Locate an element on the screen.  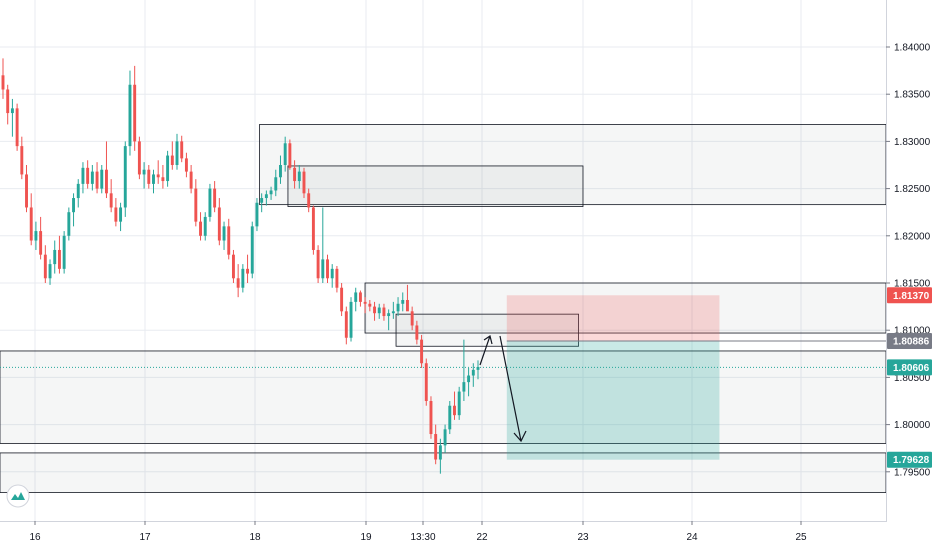
projection-arrows is located at coordinates (503, 389).